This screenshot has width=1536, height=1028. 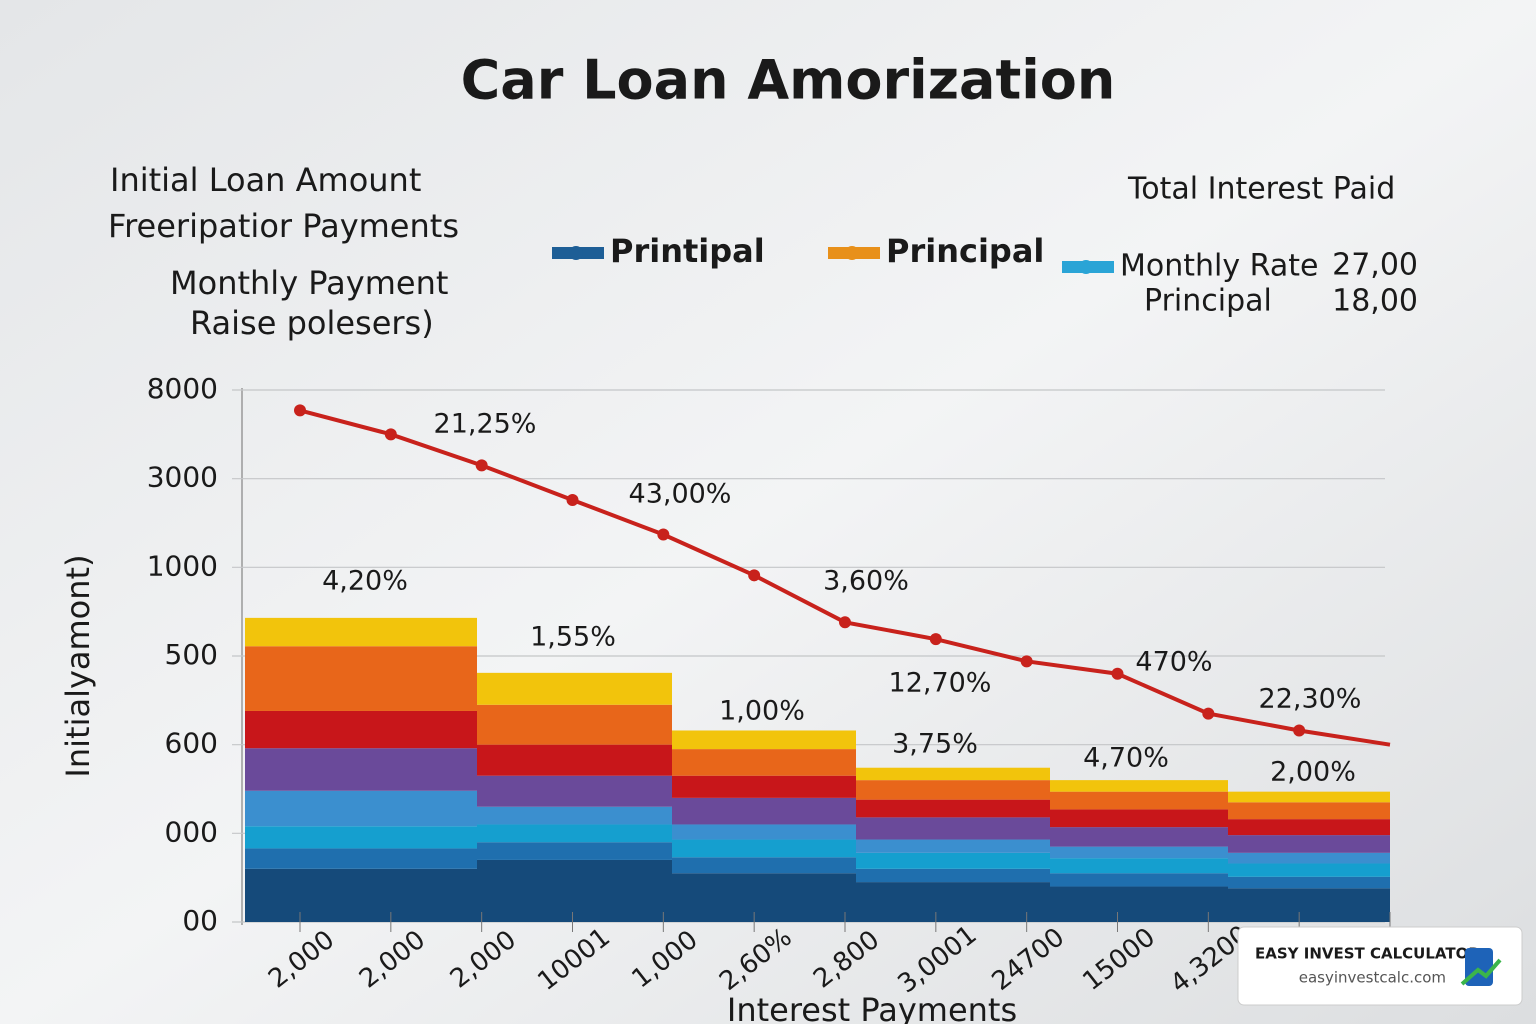 What do you see at coordinates (940, 683) in the screenshot?
I see `annotation: 12,70%` at bounding box center [940, 683].